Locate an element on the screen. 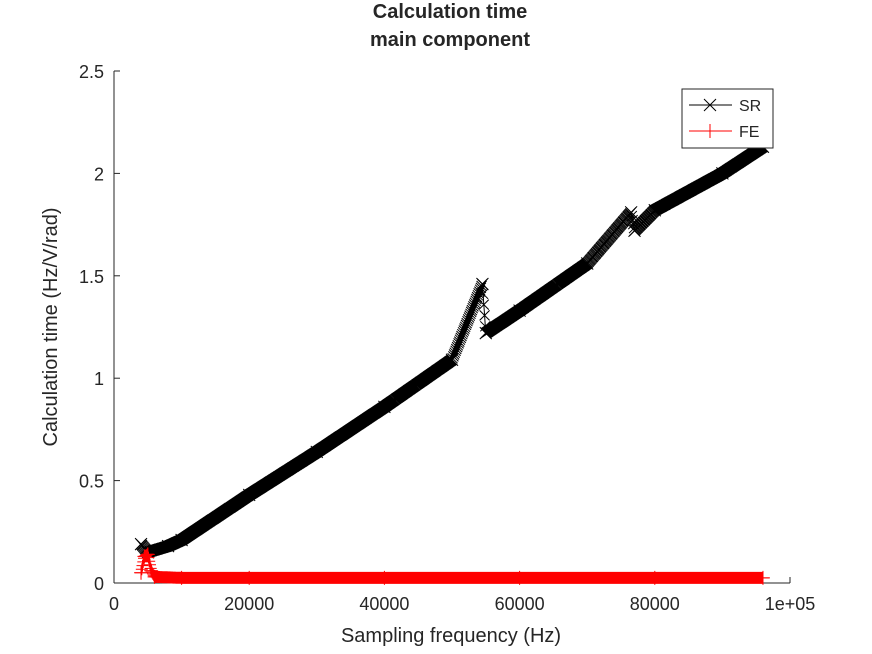 This screenshot has width=872, height=654. x-ticks: 0 20000 40000 60000 80000 1e+05 is located at coordinates (462, 595).